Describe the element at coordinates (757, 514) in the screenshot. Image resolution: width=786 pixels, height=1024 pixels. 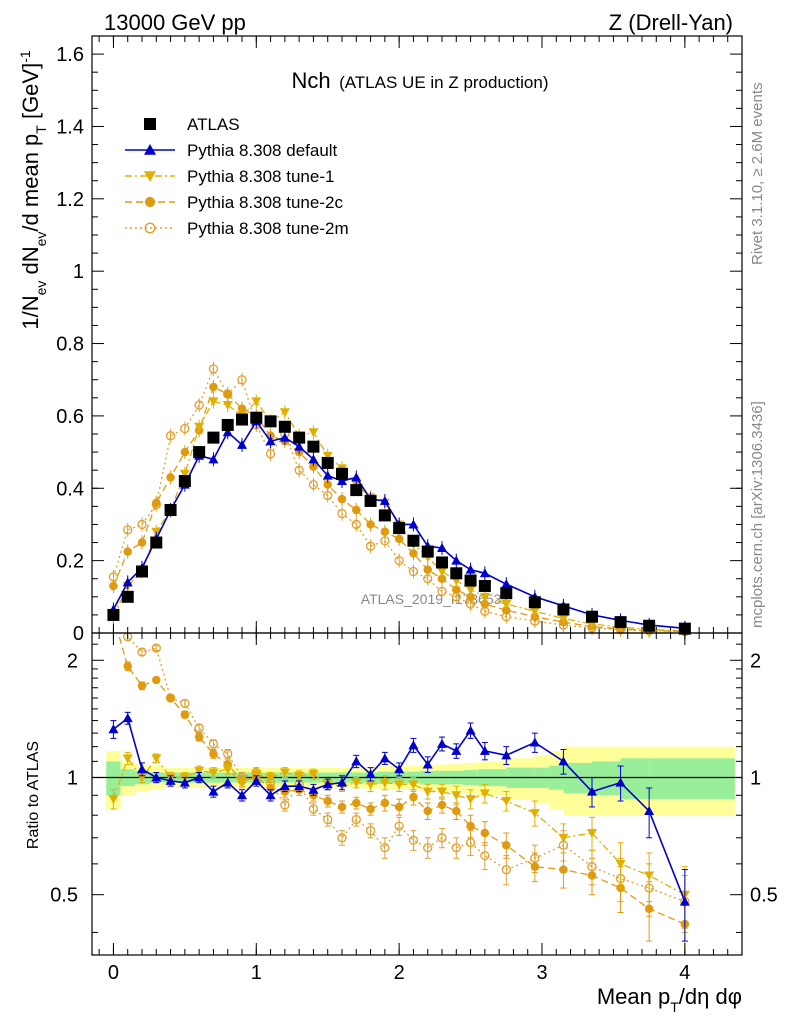
I see `mcplots-label: mcplots.cern.ch [arXiv:1306.3436]` at that location.